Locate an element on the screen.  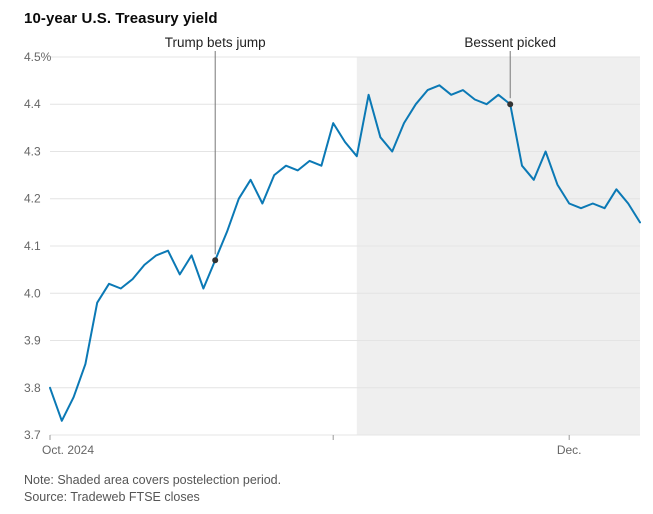
x-tick-label: Dec. is located at coordinates (569, 450).